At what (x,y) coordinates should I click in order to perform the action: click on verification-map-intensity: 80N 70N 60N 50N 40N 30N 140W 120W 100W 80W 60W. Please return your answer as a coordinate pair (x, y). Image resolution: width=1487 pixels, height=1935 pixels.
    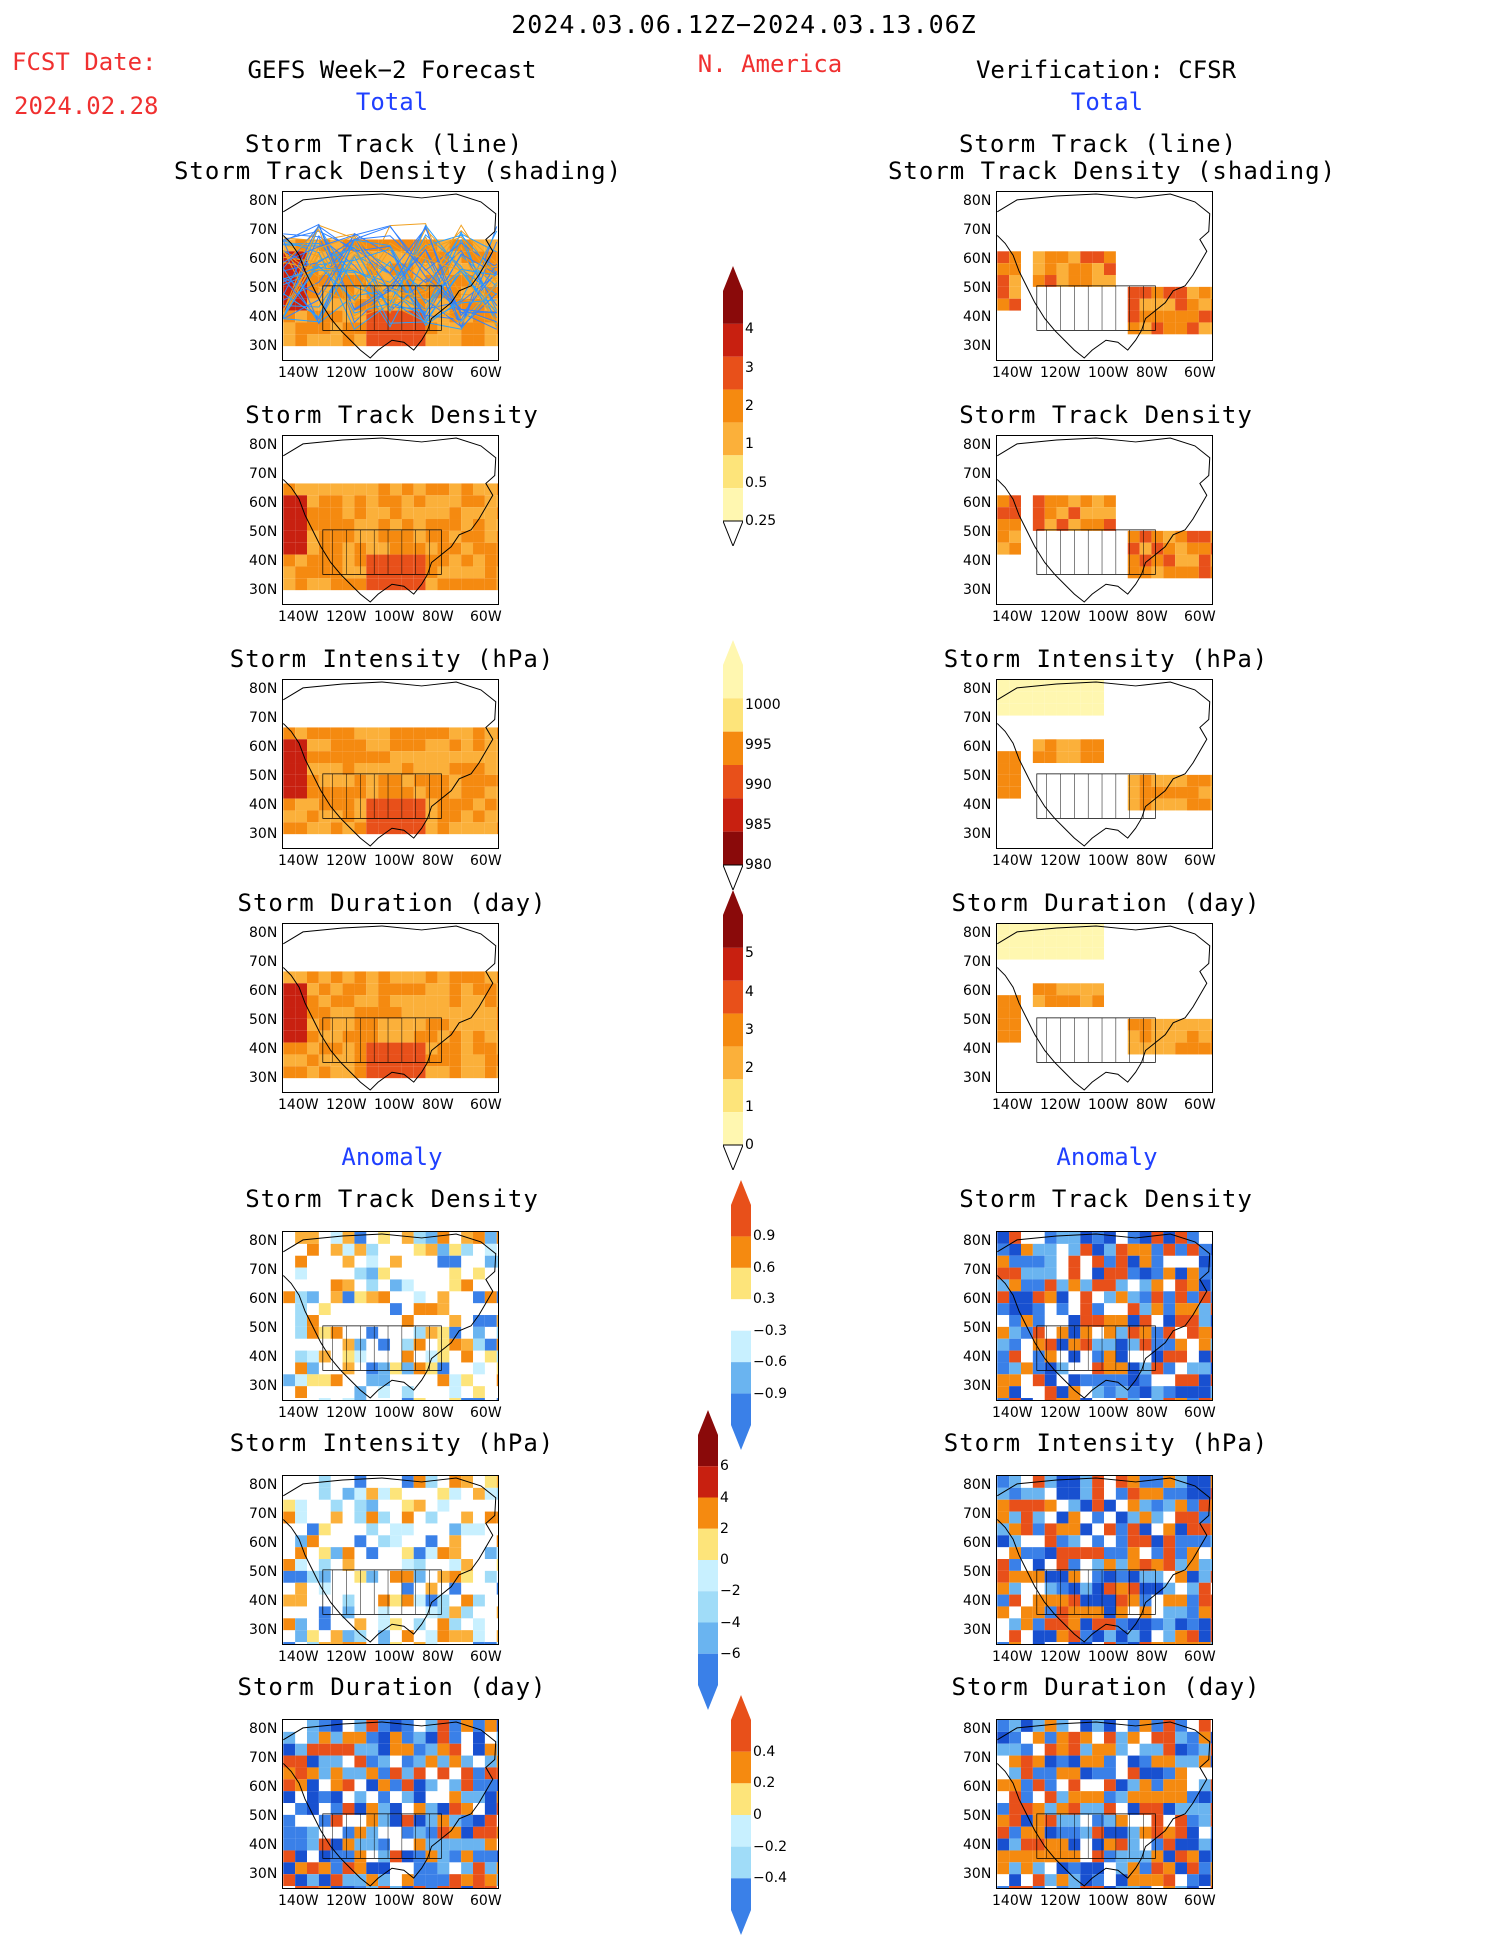
    Looking at the image, I should click on (1089, 774).